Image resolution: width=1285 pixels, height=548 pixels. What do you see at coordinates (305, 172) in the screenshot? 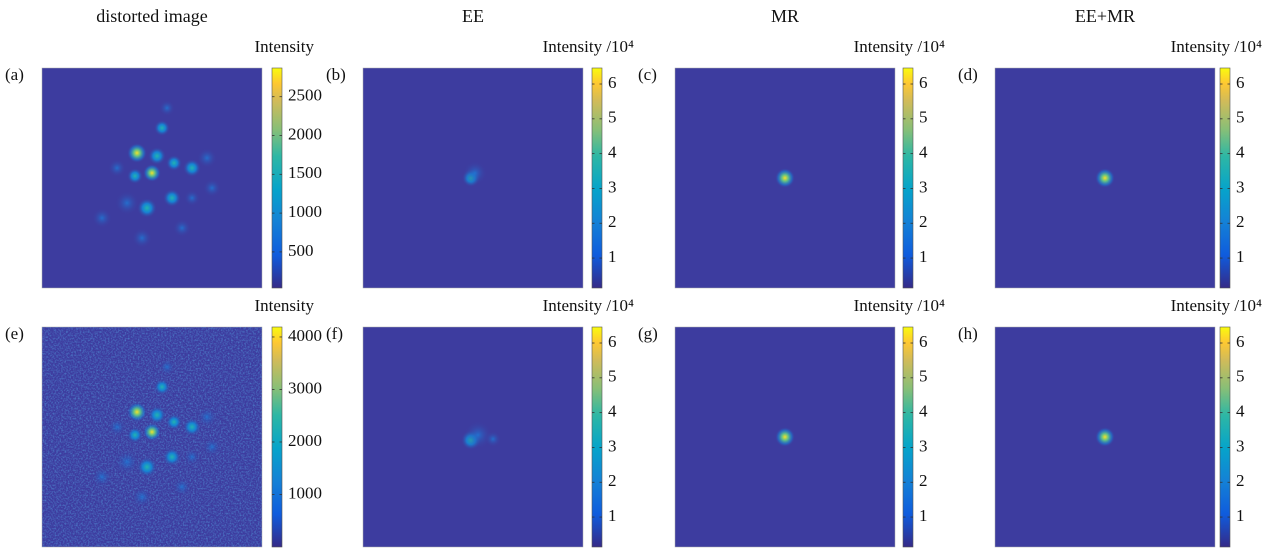
I see `colorbar-tick-label: 1500` at bounding box center [305, 172].